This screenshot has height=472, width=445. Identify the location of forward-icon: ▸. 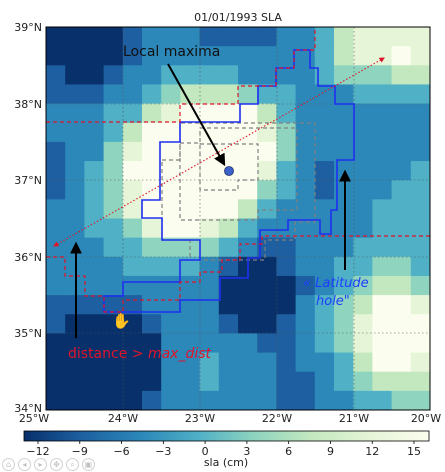
(40, 464).